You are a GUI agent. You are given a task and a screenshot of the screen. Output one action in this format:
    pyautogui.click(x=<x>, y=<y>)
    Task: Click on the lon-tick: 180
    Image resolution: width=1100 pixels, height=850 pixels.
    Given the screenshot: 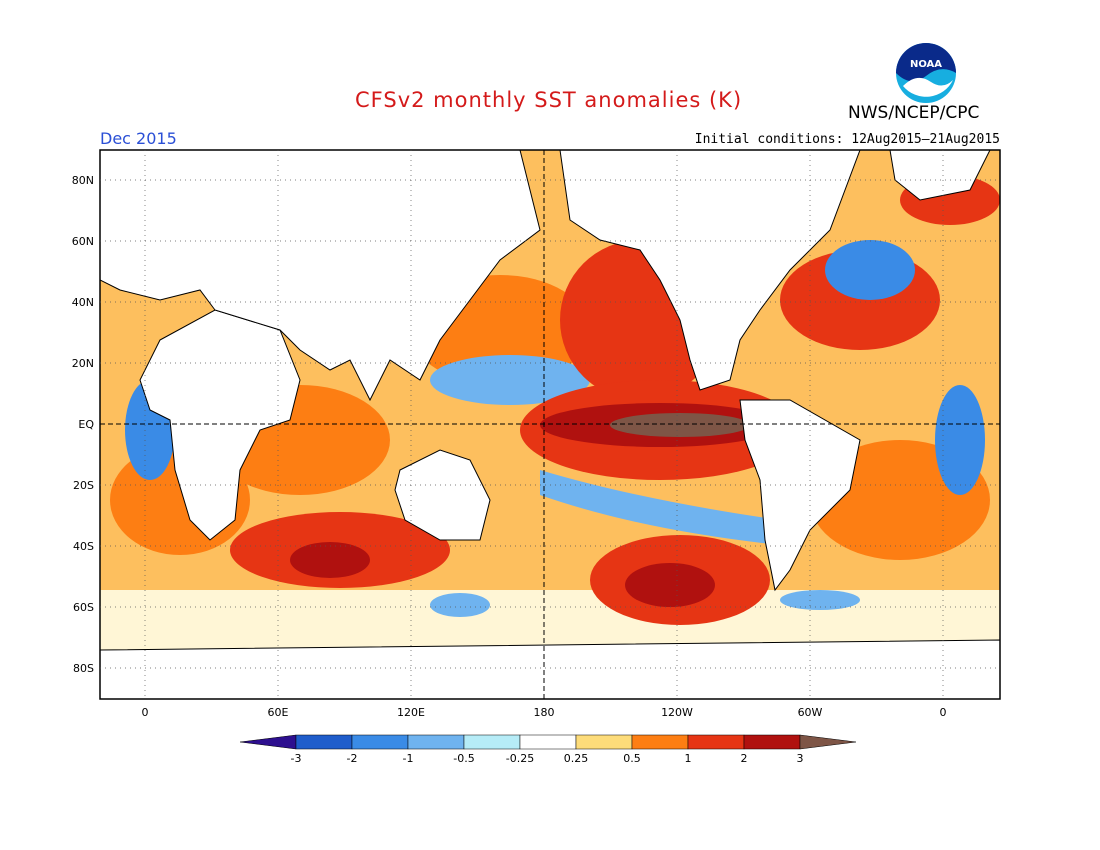 What is the action you would take?
    pyautogui.click(x=544, y=712)
    